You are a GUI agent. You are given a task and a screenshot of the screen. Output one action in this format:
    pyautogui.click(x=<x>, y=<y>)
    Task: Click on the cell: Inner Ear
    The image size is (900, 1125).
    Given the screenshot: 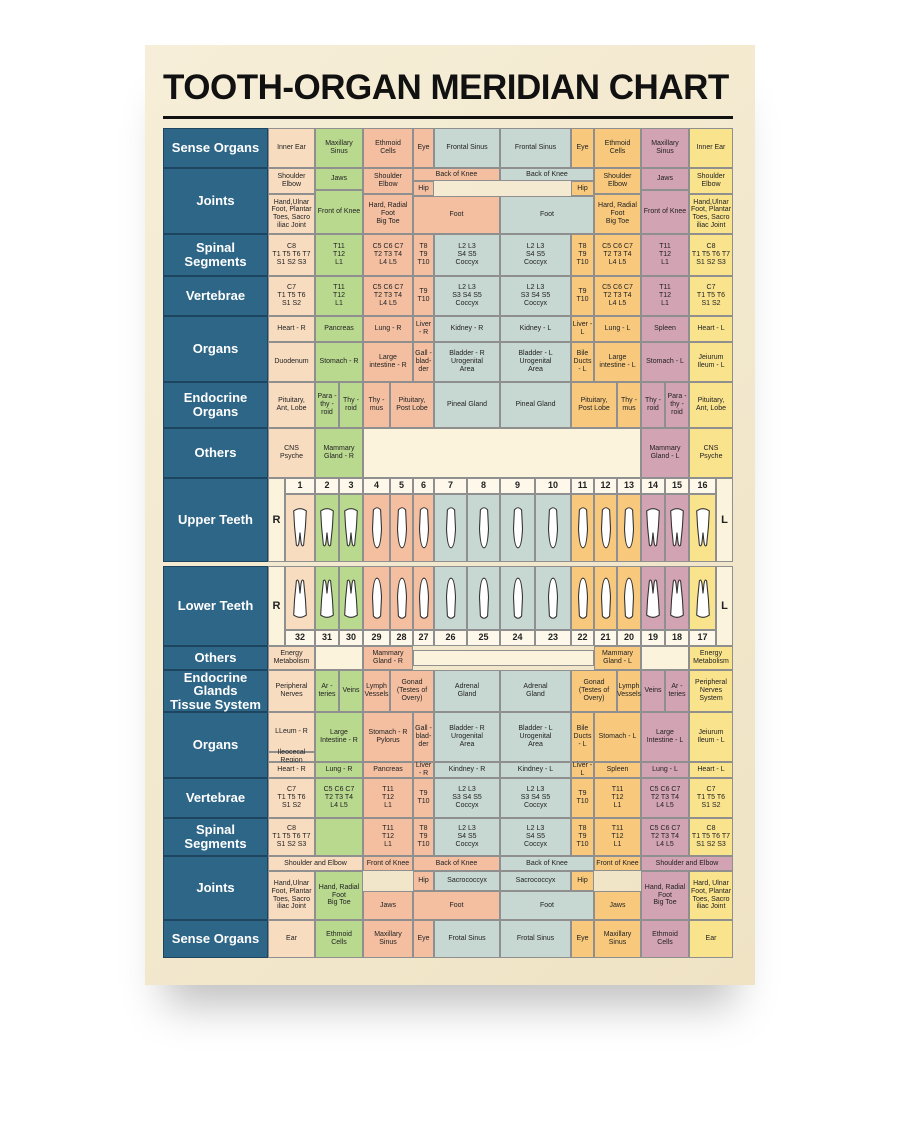 What is the action you would take?
    pyautogui.click(x=711, y=148)
    